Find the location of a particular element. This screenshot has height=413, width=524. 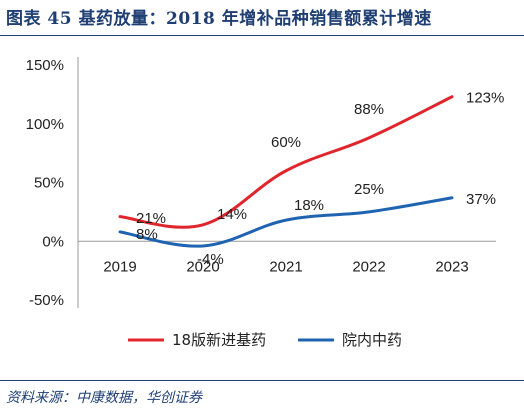

source-note: 资料来源：中康数据，华创证券 is located at coordinates (104, 398).